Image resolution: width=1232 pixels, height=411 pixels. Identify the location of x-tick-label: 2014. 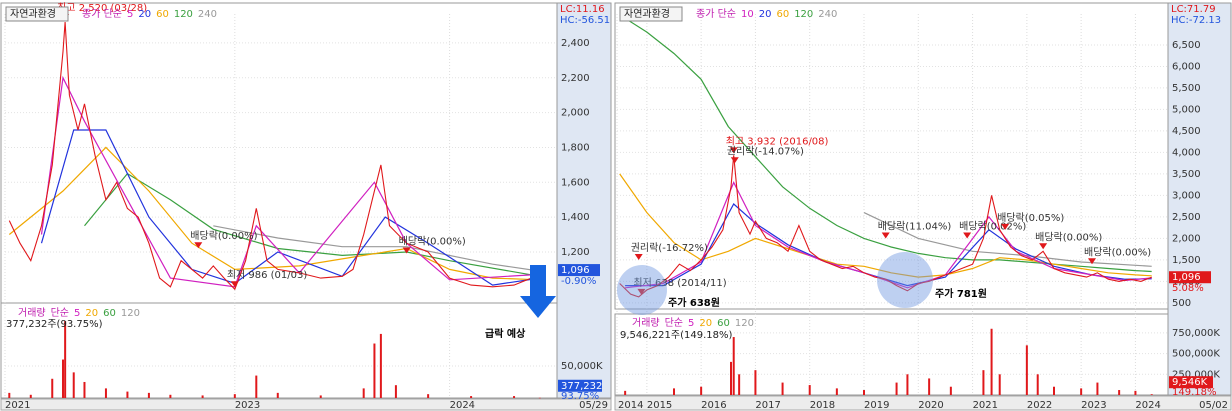
(630, 405).